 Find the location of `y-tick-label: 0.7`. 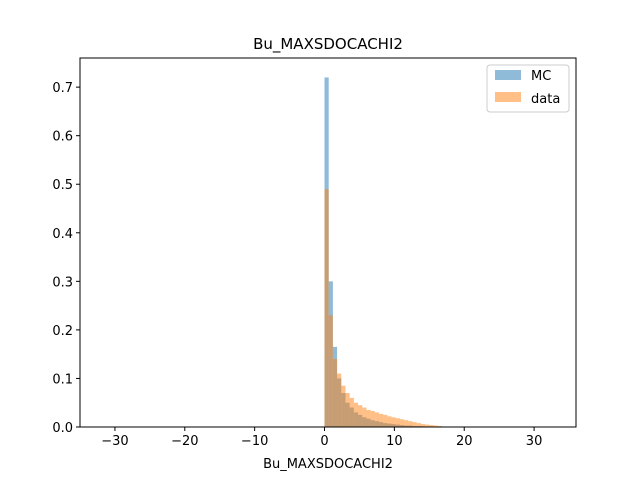

y-tick-label: 0.7 is located at coordinates (62, 88).